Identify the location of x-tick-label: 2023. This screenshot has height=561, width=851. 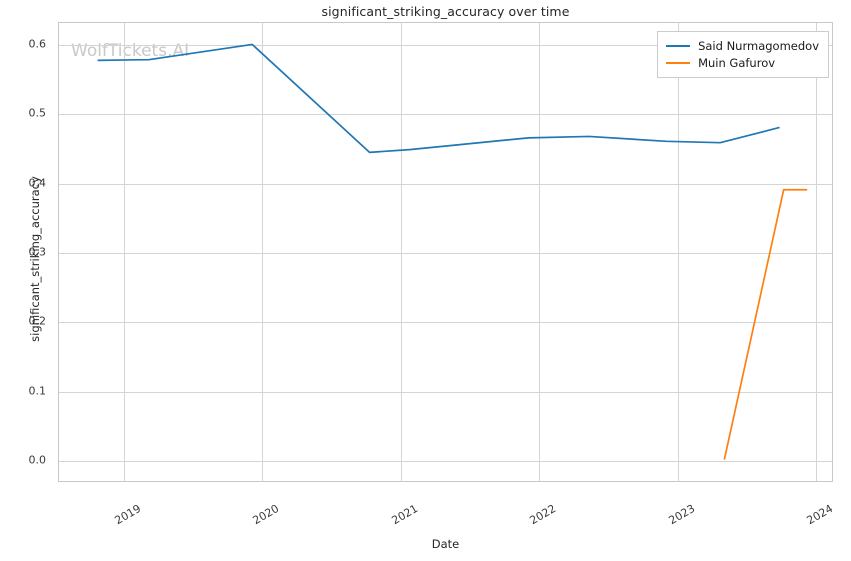
(681, 515).